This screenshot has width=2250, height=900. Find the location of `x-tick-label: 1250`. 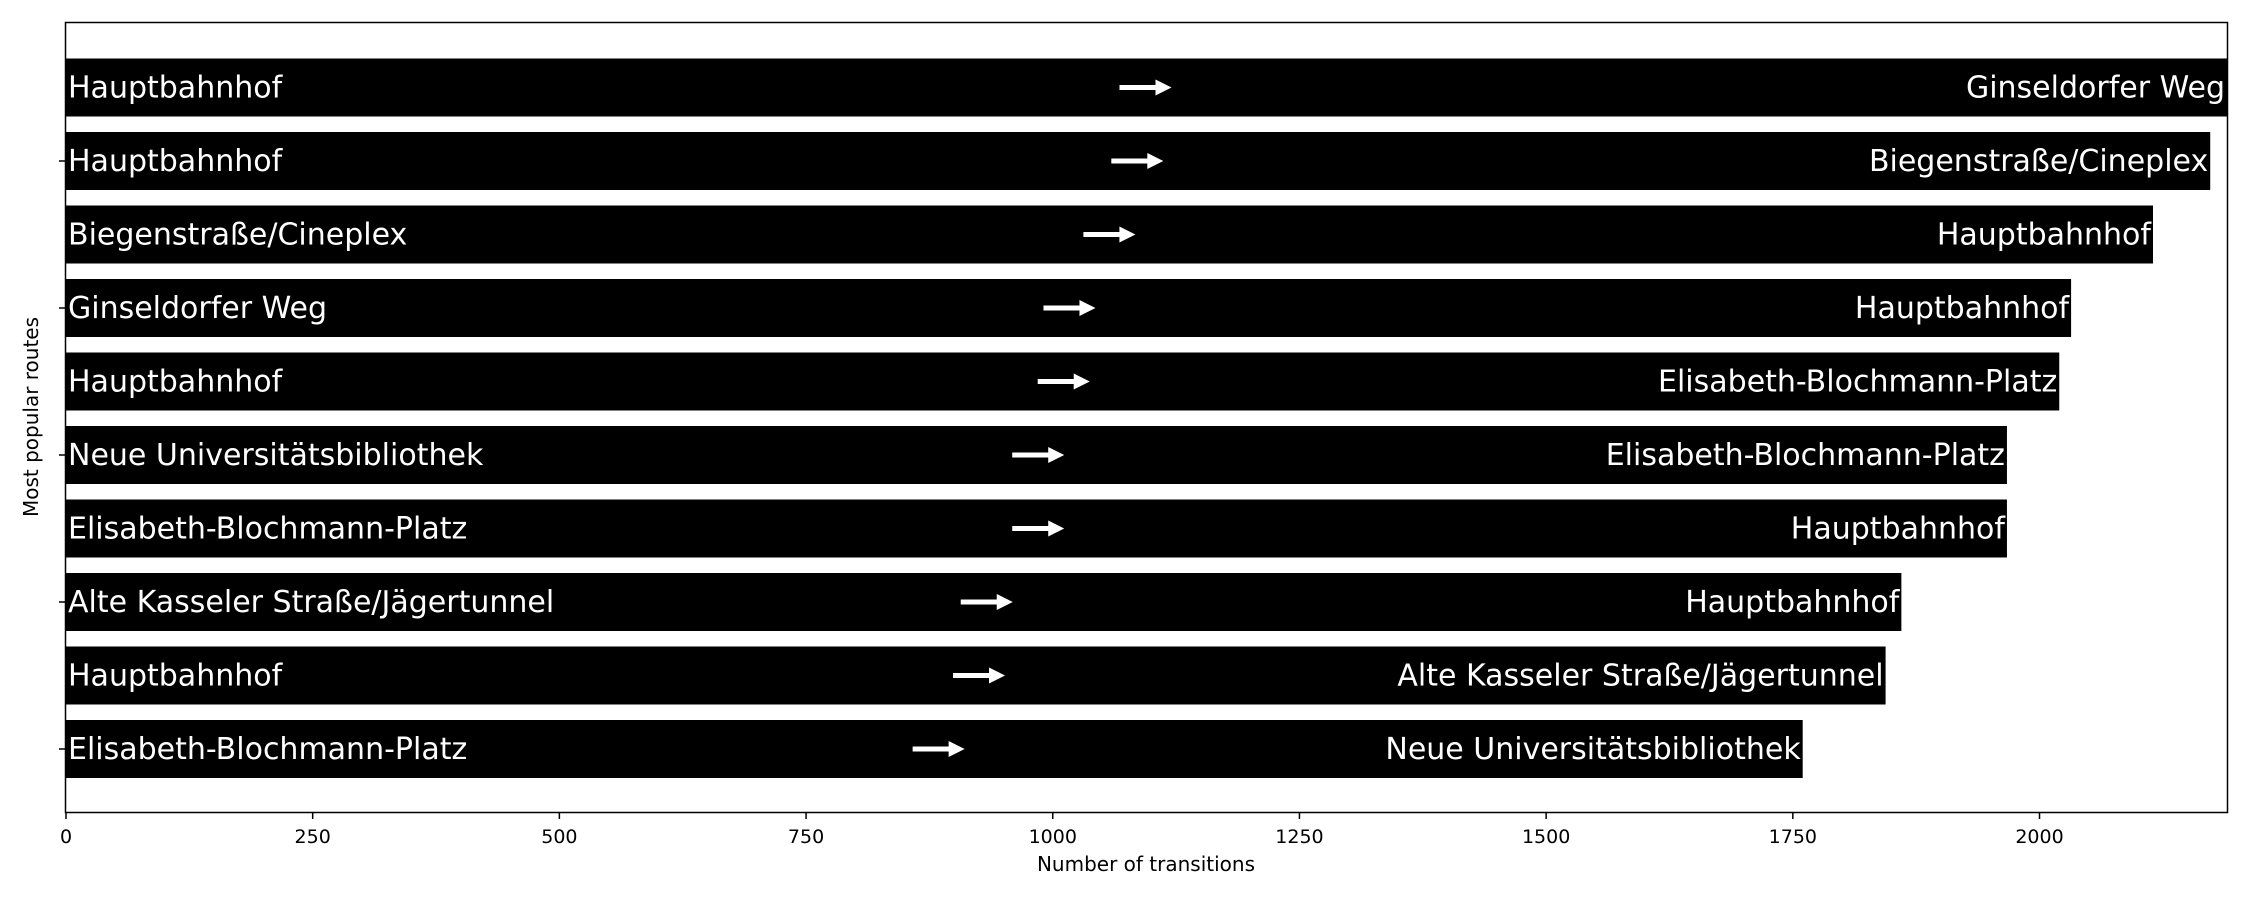

x-tick-label: 1250 is located at coordinates (1299, 837).